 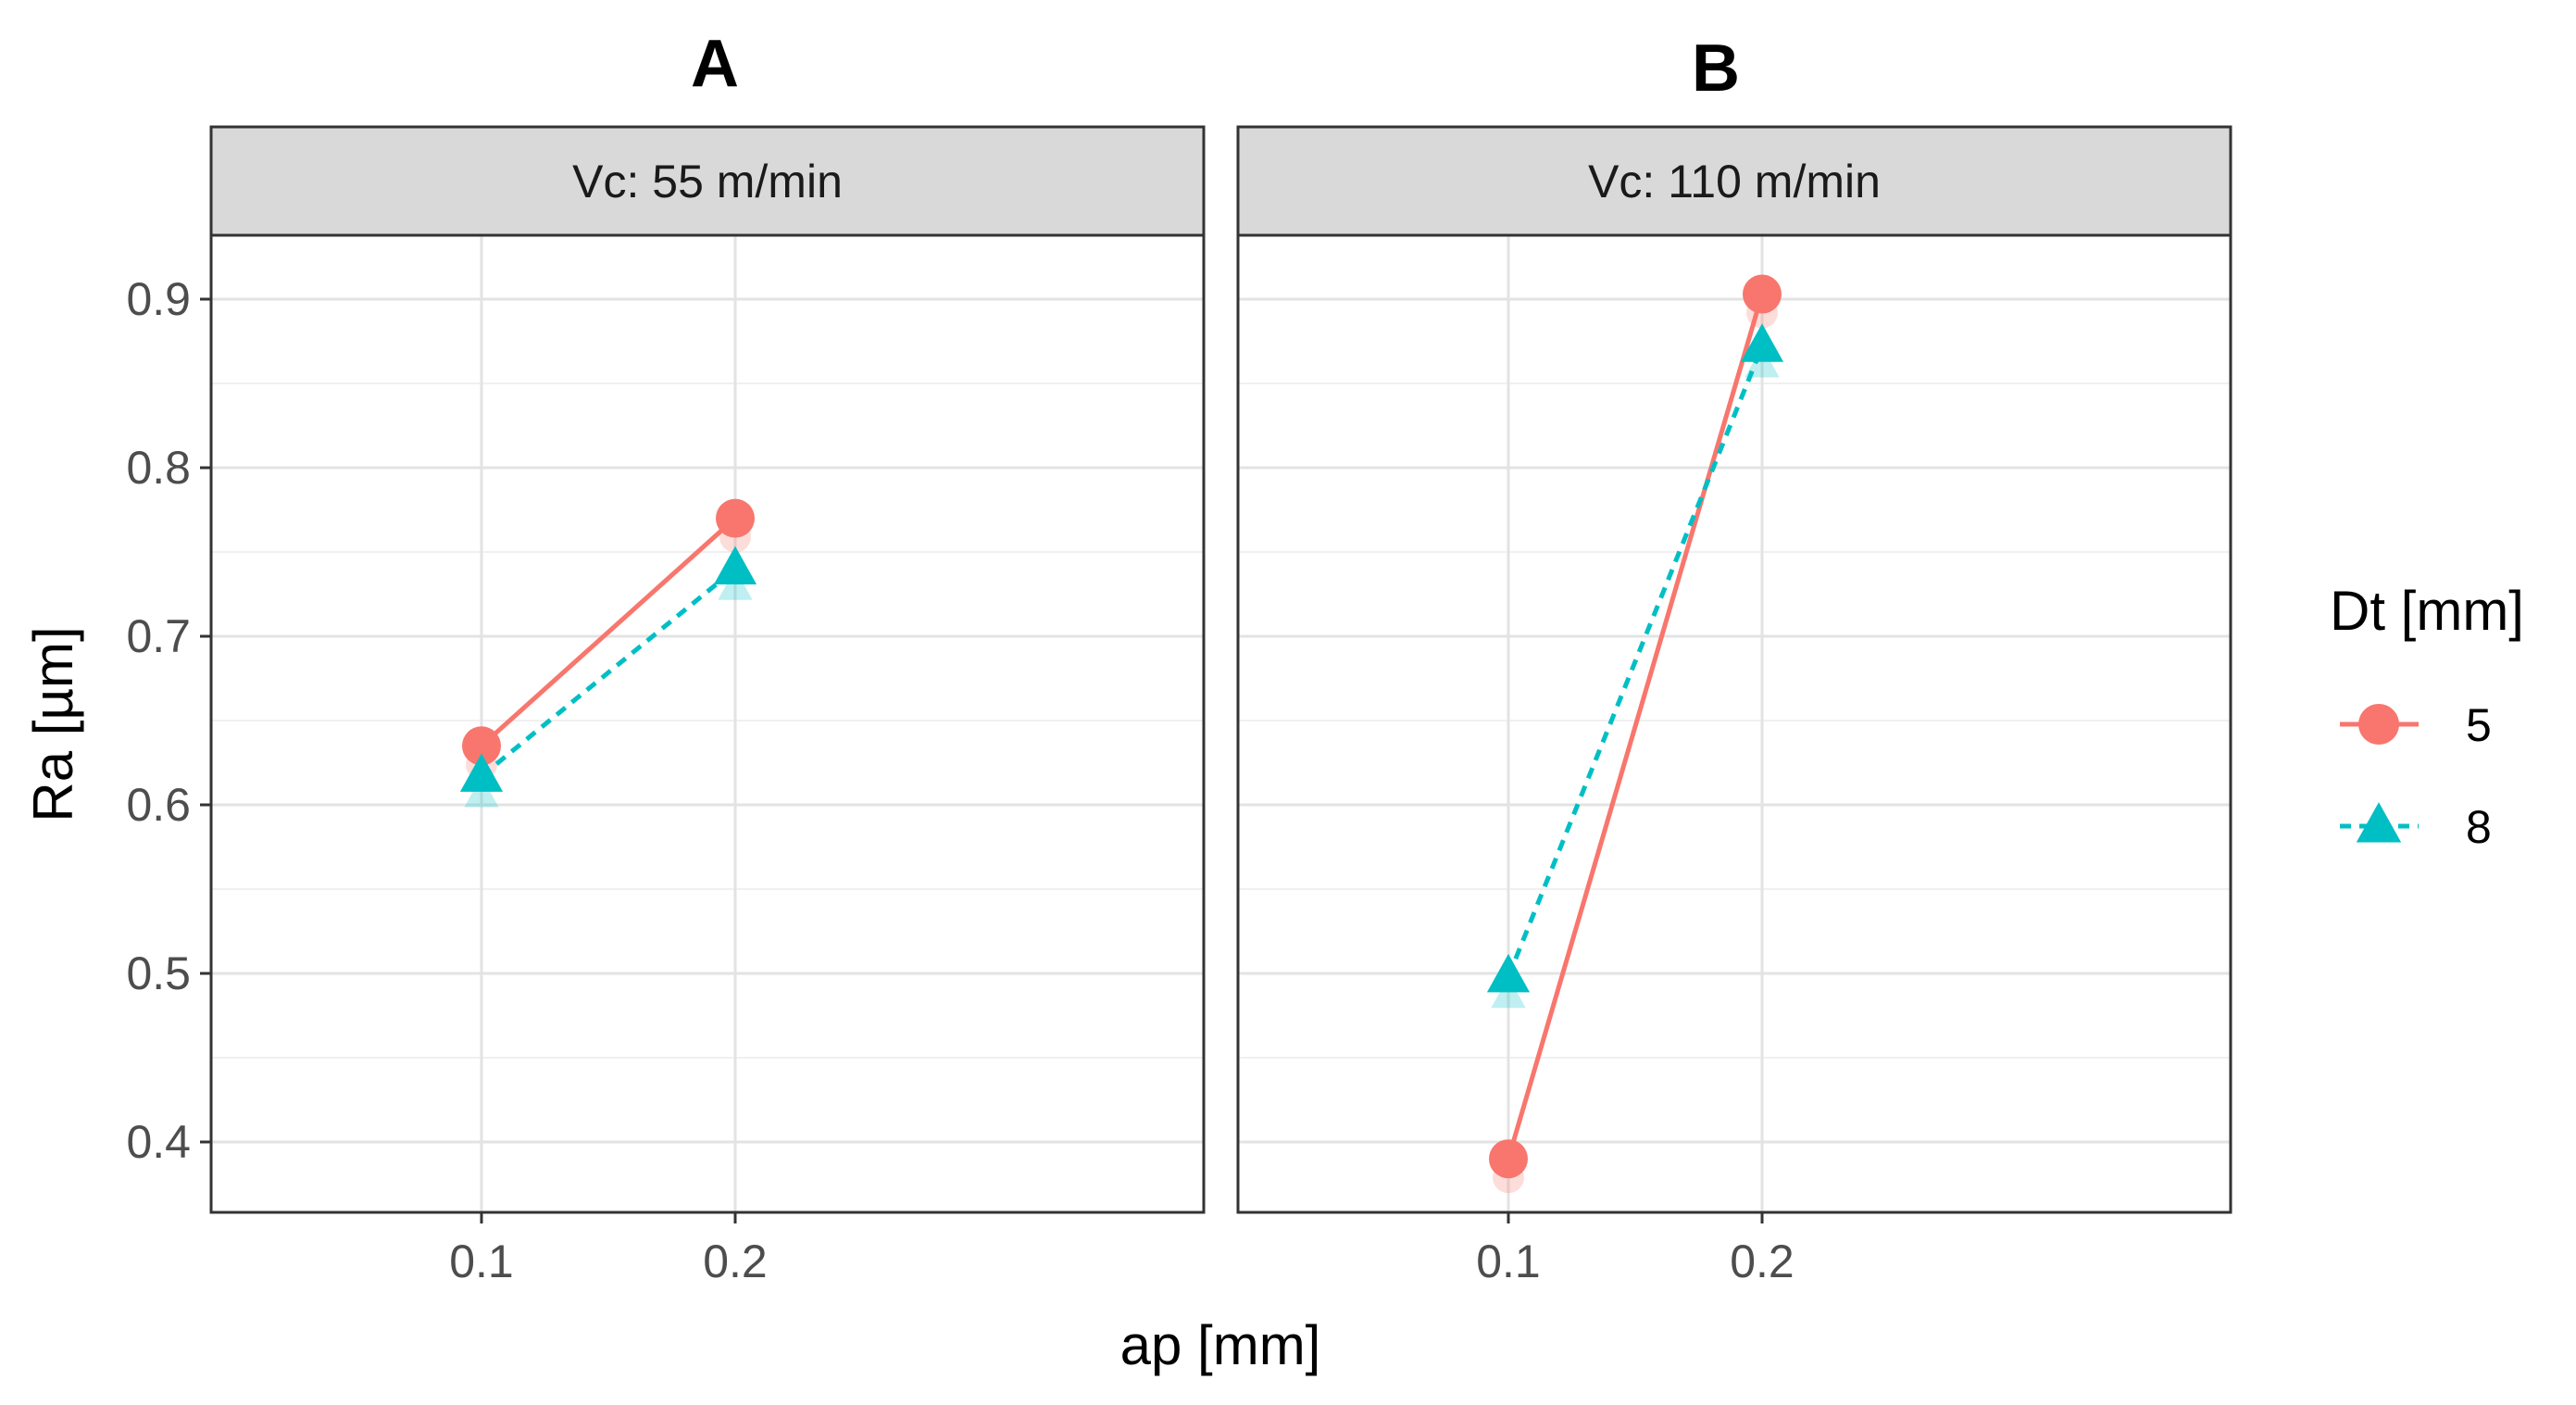 I want to click on panel-b-strip-label: Vc: 110 m/min, so click(x=1734, y=181).